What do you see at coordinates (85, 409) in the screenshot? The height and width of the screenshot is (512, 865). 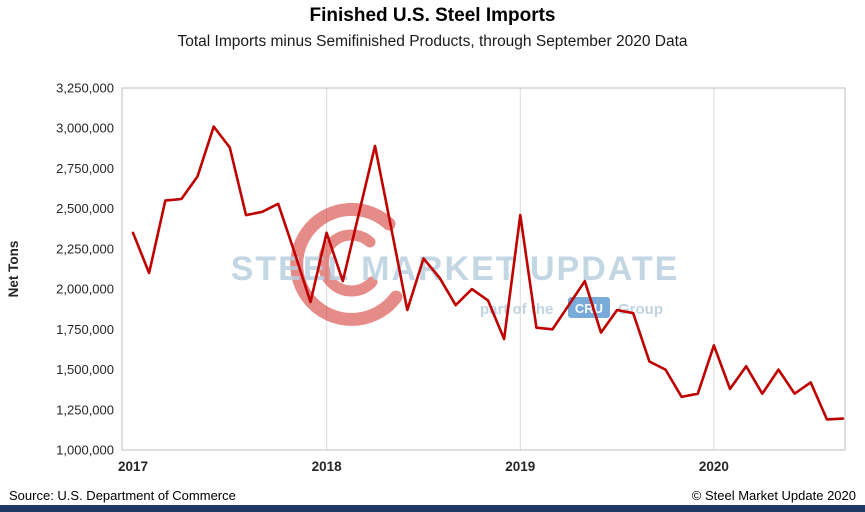 I see `y-tick-label: 1,250,000` at bounding box center [85, 409].